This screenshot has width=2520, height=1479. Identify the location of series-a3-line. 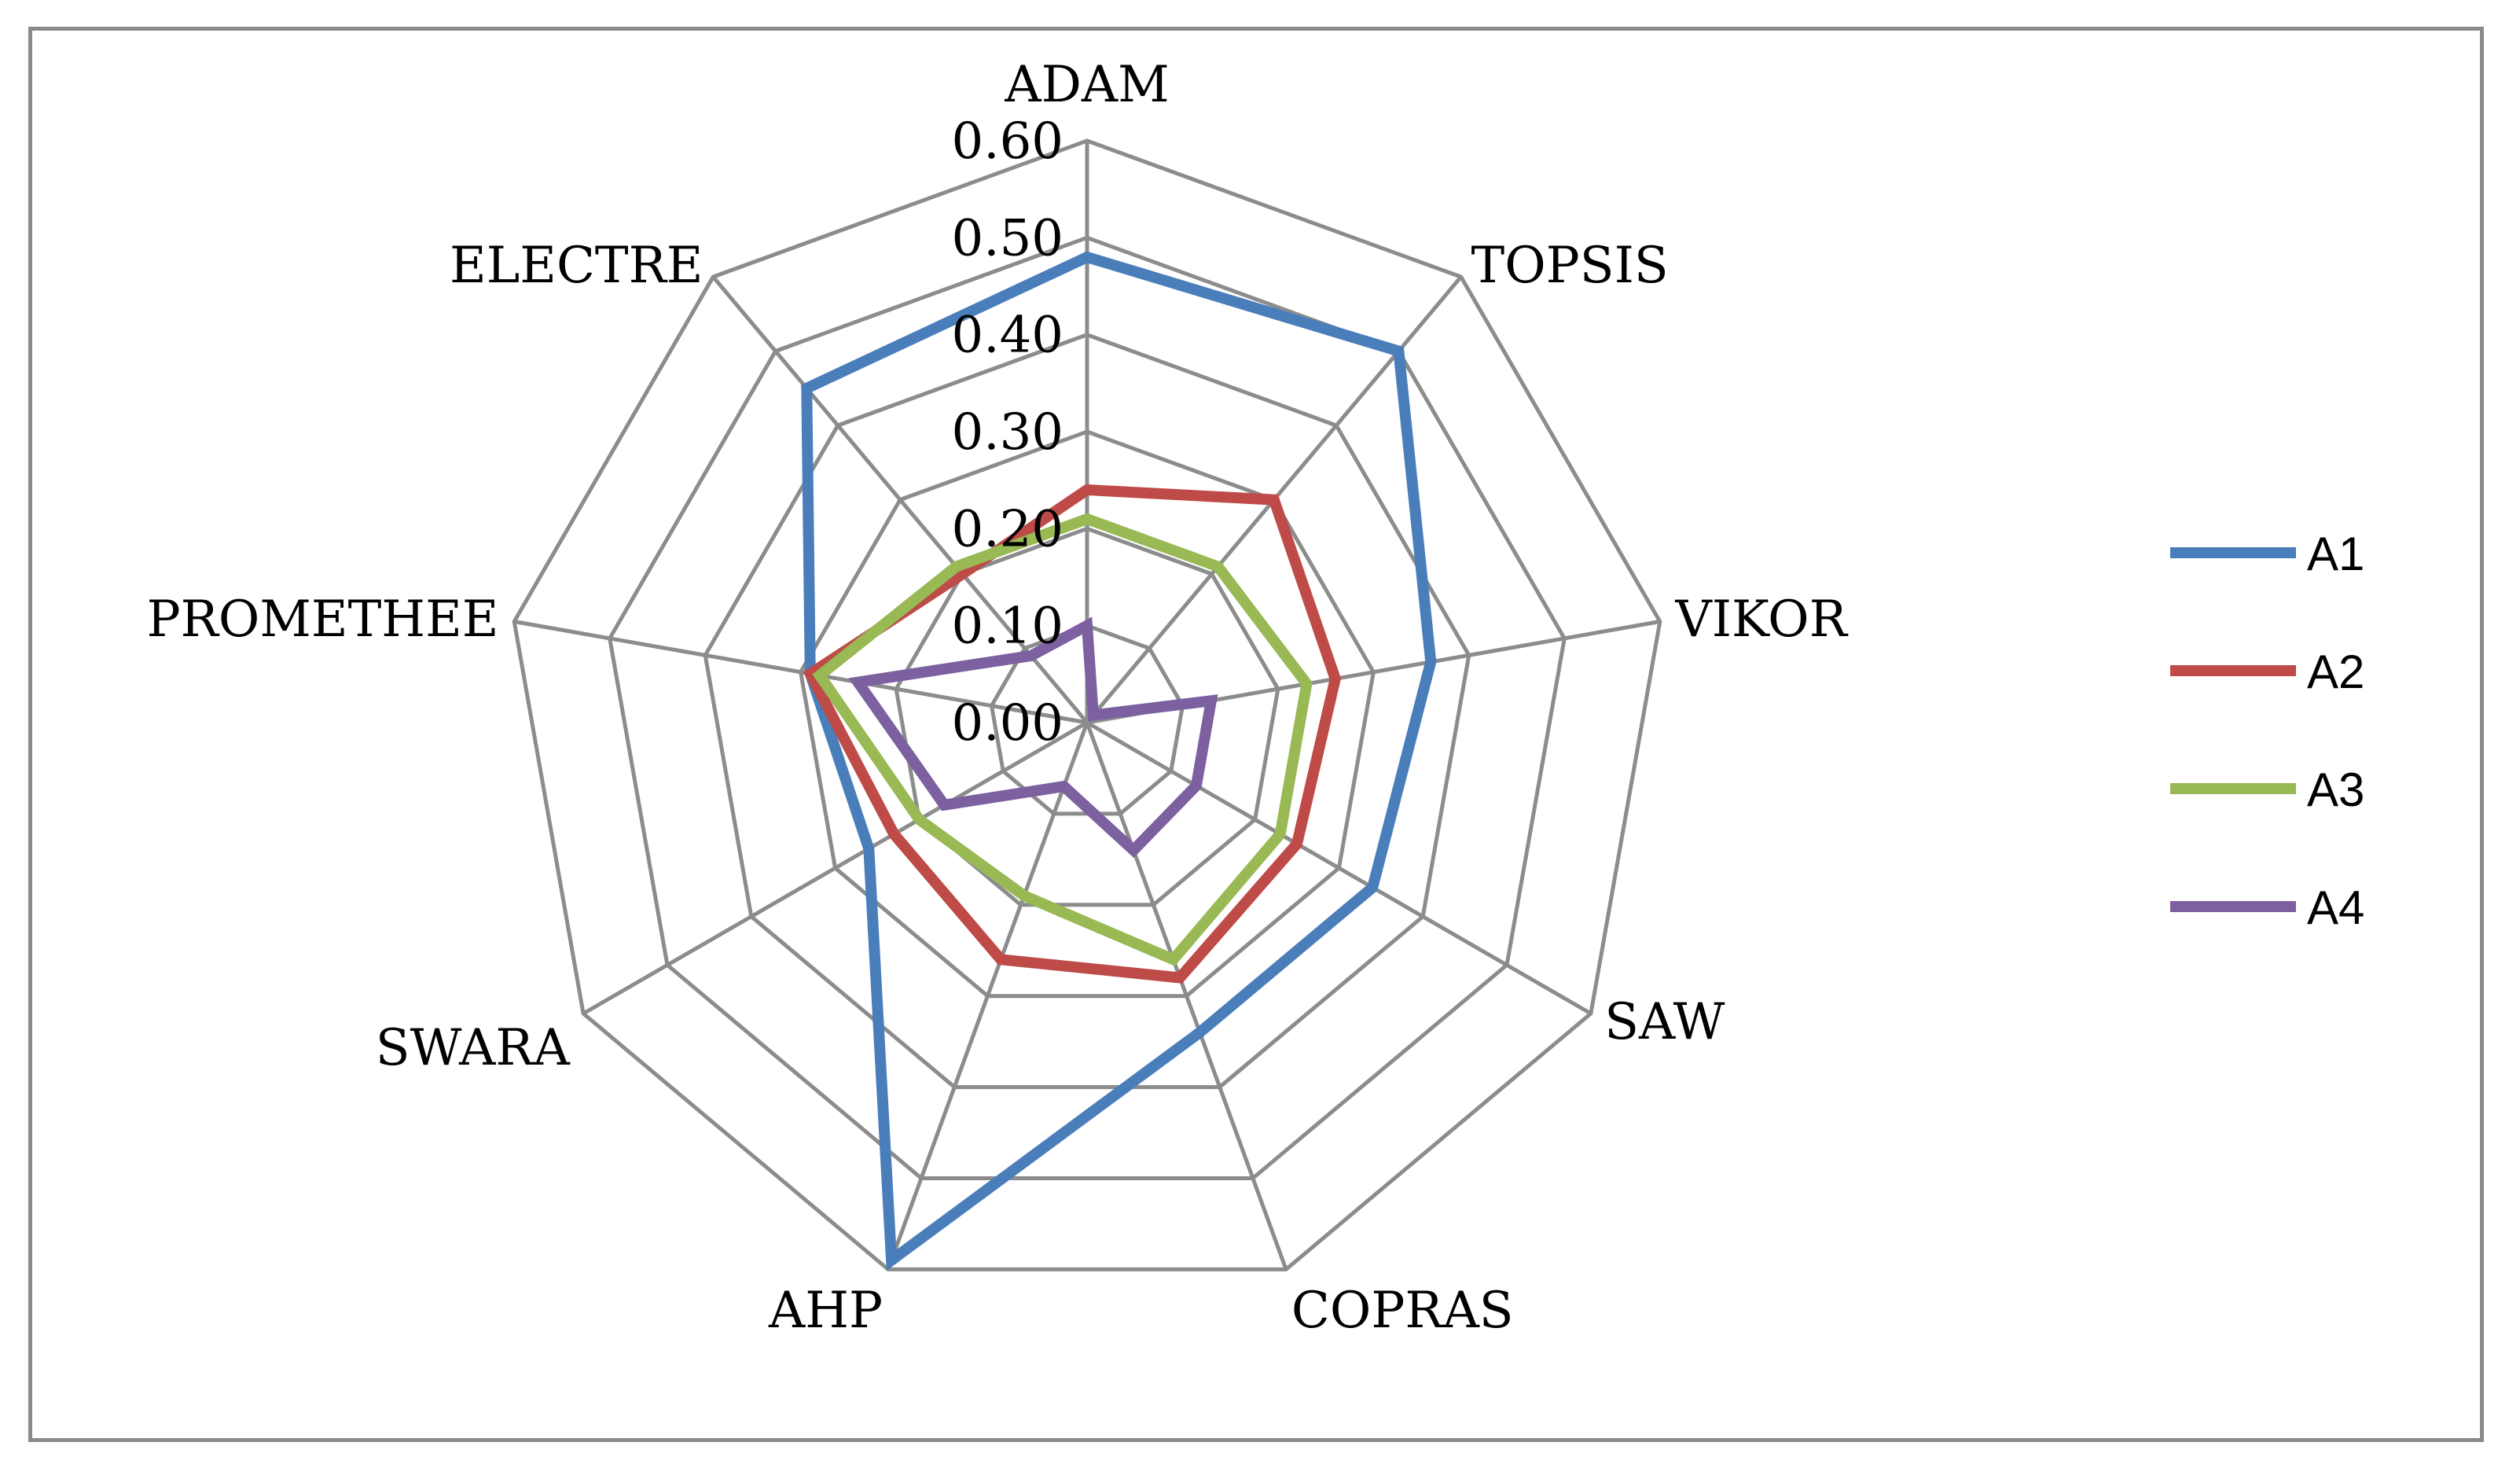
(1062, 739).